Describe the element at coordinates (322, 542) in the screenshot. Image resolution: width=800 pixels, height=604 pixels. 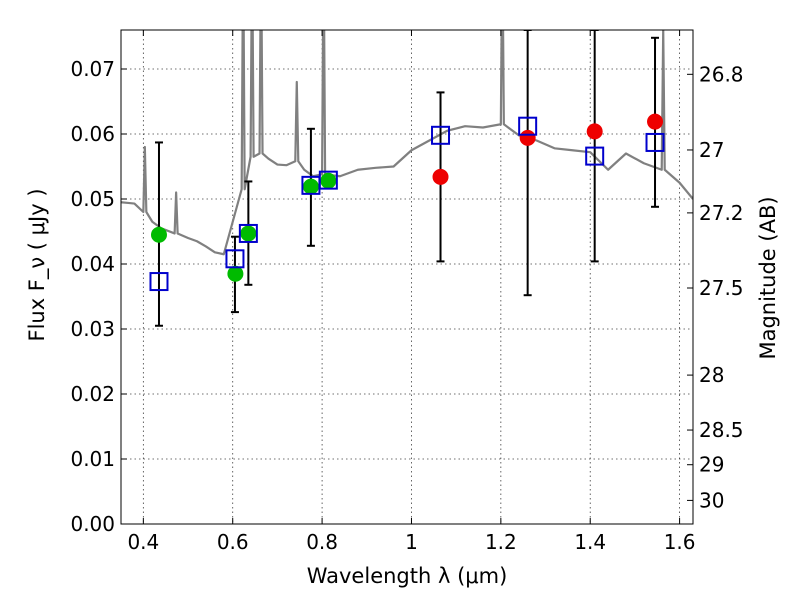
I see `x-tick-label: 0.8` at that location.